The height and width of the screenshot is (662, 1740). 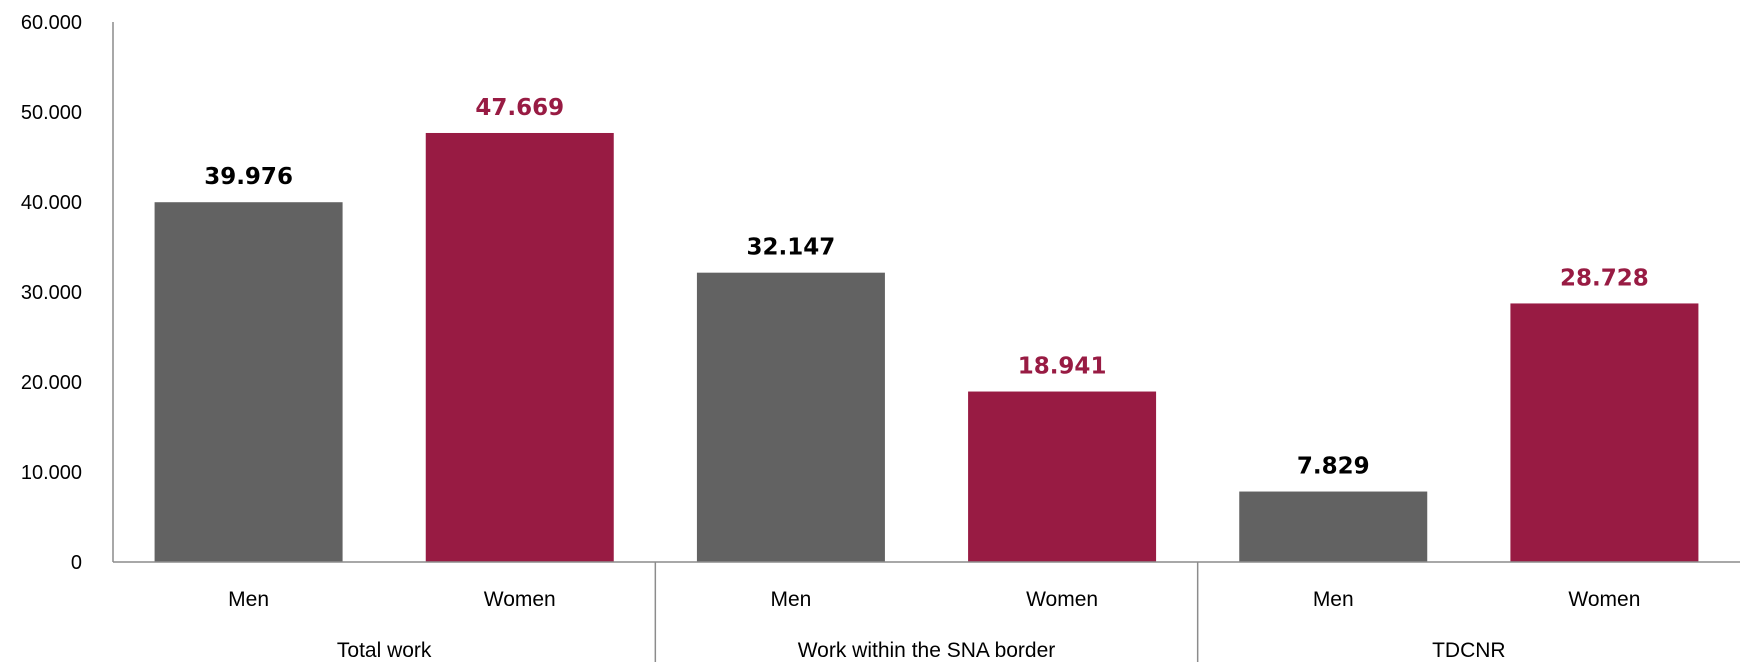 I want to click on data-label: 32.147, so click(x=791, y=248).